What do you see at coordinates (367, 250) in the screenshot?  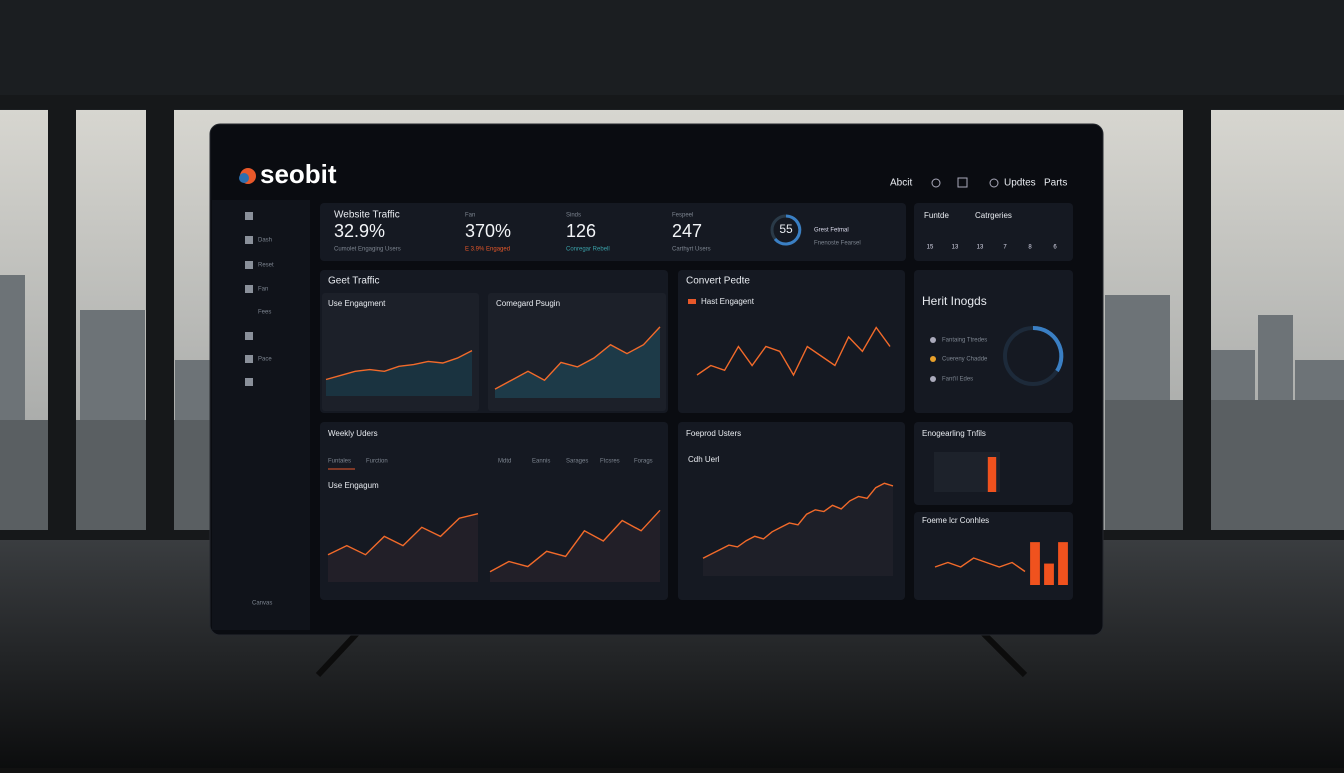 I see `kpi-sub: Cumolet Engaging Users` at bounding box center [367, 250].